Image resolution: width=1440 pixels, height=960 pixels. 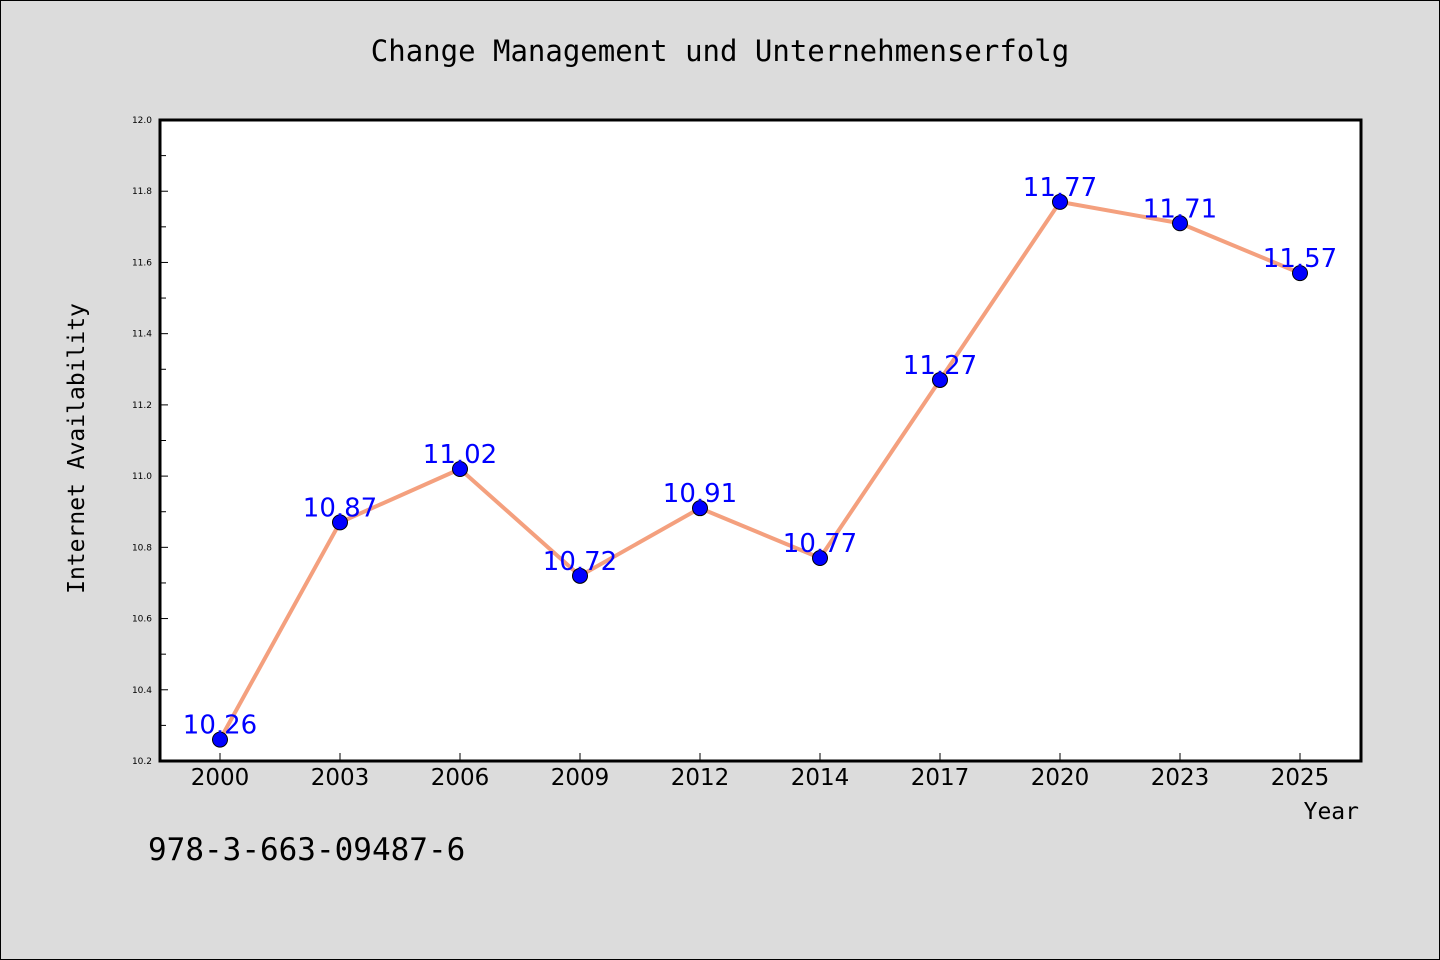 What do you see at coordinates (1180, 209) in the screenshot?
I see `data-label: 11.71` at bounding box center [1180, 209].